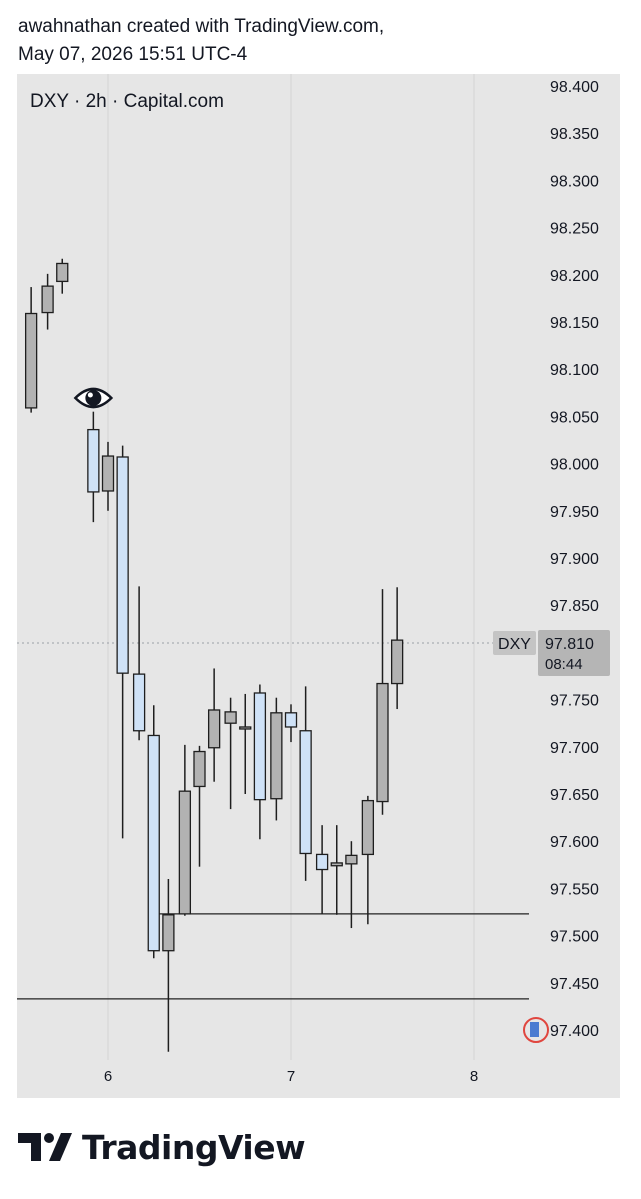 The width and height of the screenshot is (641, 1199). What do you see at coordinates (574, 465) in the screenshot?
I see `y-tick-label: 98.000` at bounding box center [574, 465].